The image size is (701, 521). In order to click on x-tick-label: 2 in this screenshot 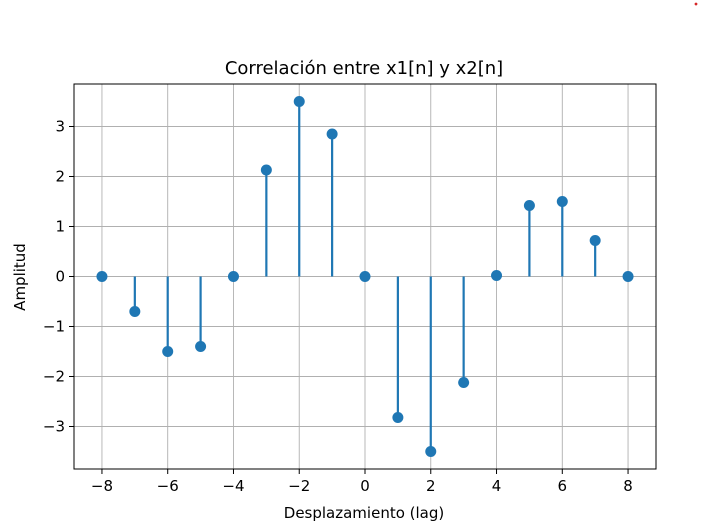, I will do `click(431, 486)`.